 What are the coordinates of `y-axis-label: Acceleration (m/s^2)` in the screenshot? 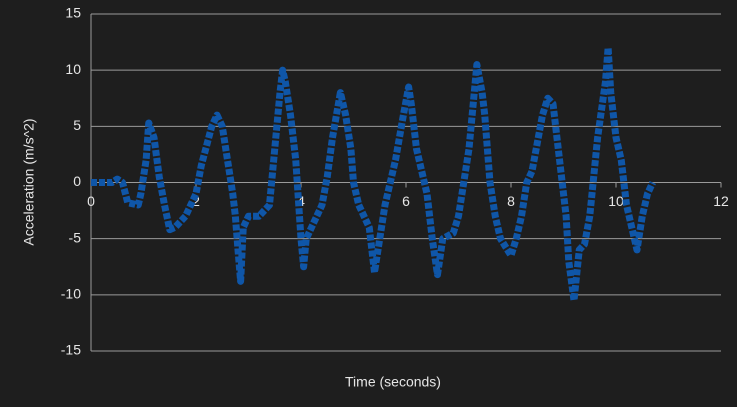 It's located at (29, 181).